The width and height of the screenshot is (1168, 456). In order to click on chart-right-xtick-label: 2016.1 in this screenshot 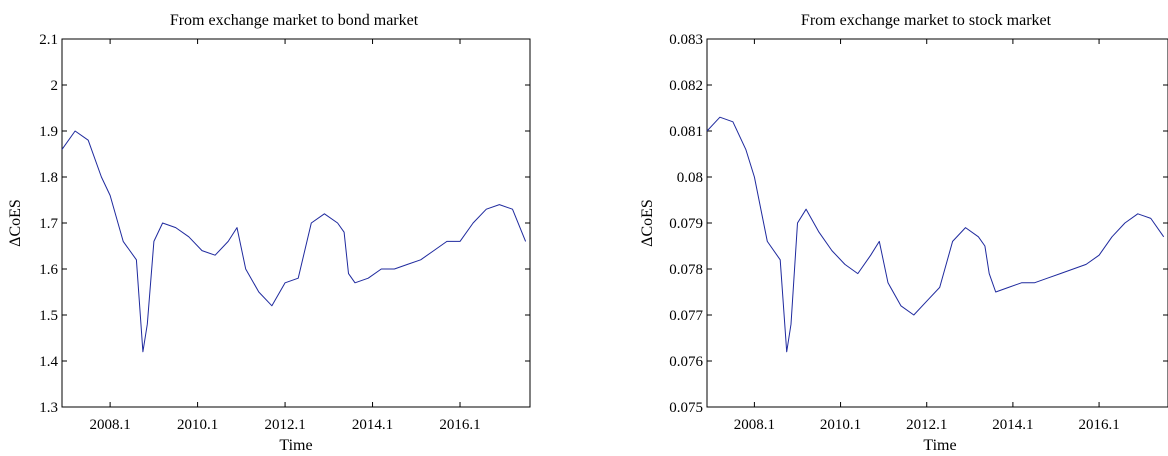, I will do `click(1098, 425)`.